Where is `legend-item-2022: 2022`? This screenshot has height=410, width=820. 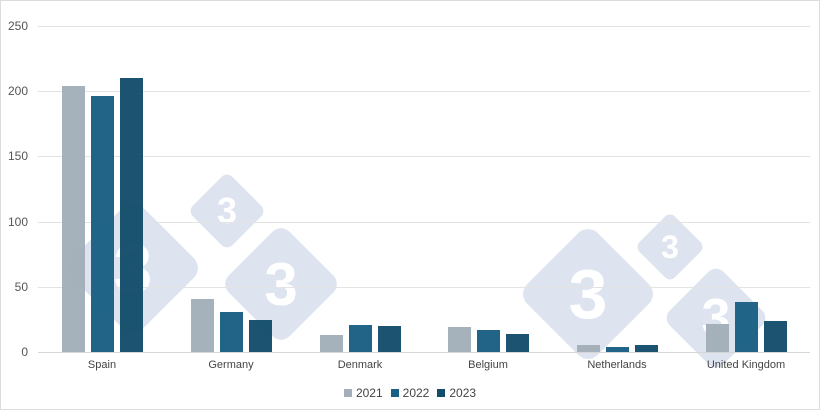 legend-item-2022: 2022 is located at coordinates (410, 393).